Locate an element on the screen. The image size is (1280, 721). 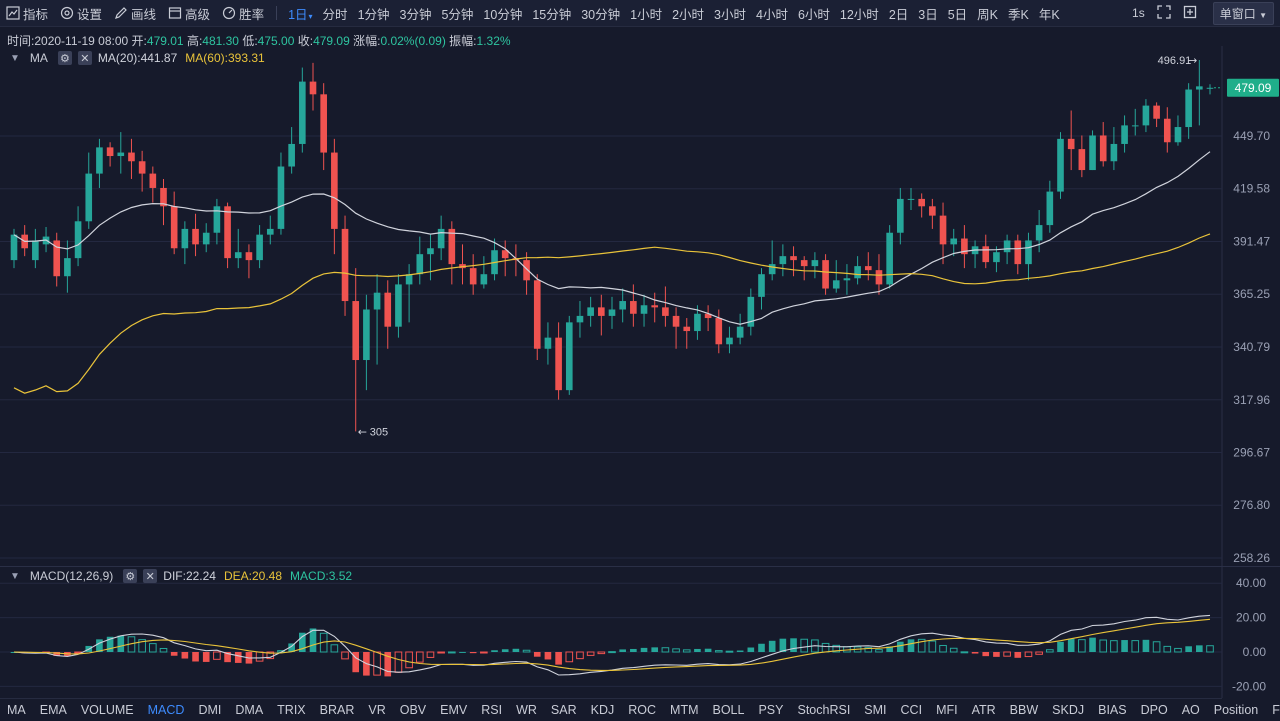
indicator-tab-ao: AO is located at coordinates (1190, 710).